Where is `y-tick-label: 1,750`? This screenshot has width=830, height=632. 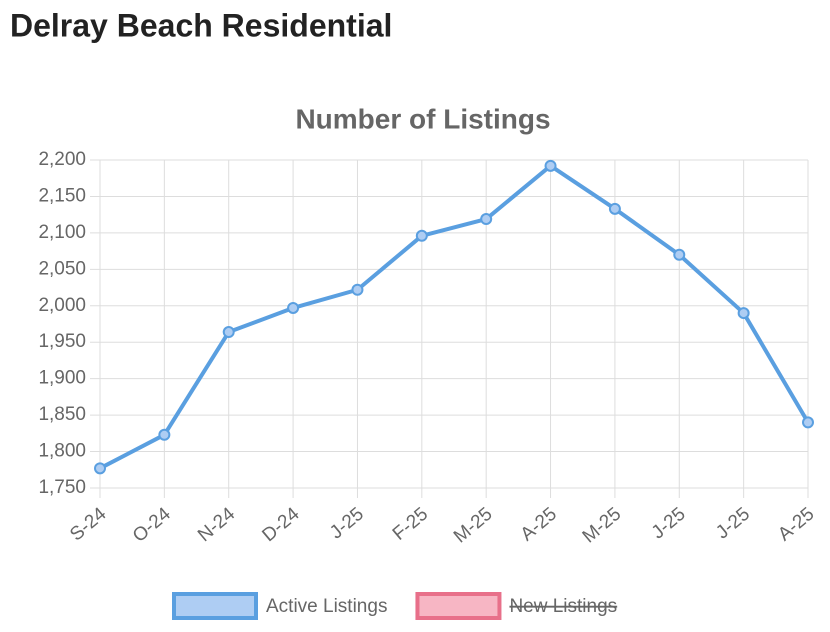 y-tick-label: 1,750 is located at coordinates (62, 487).